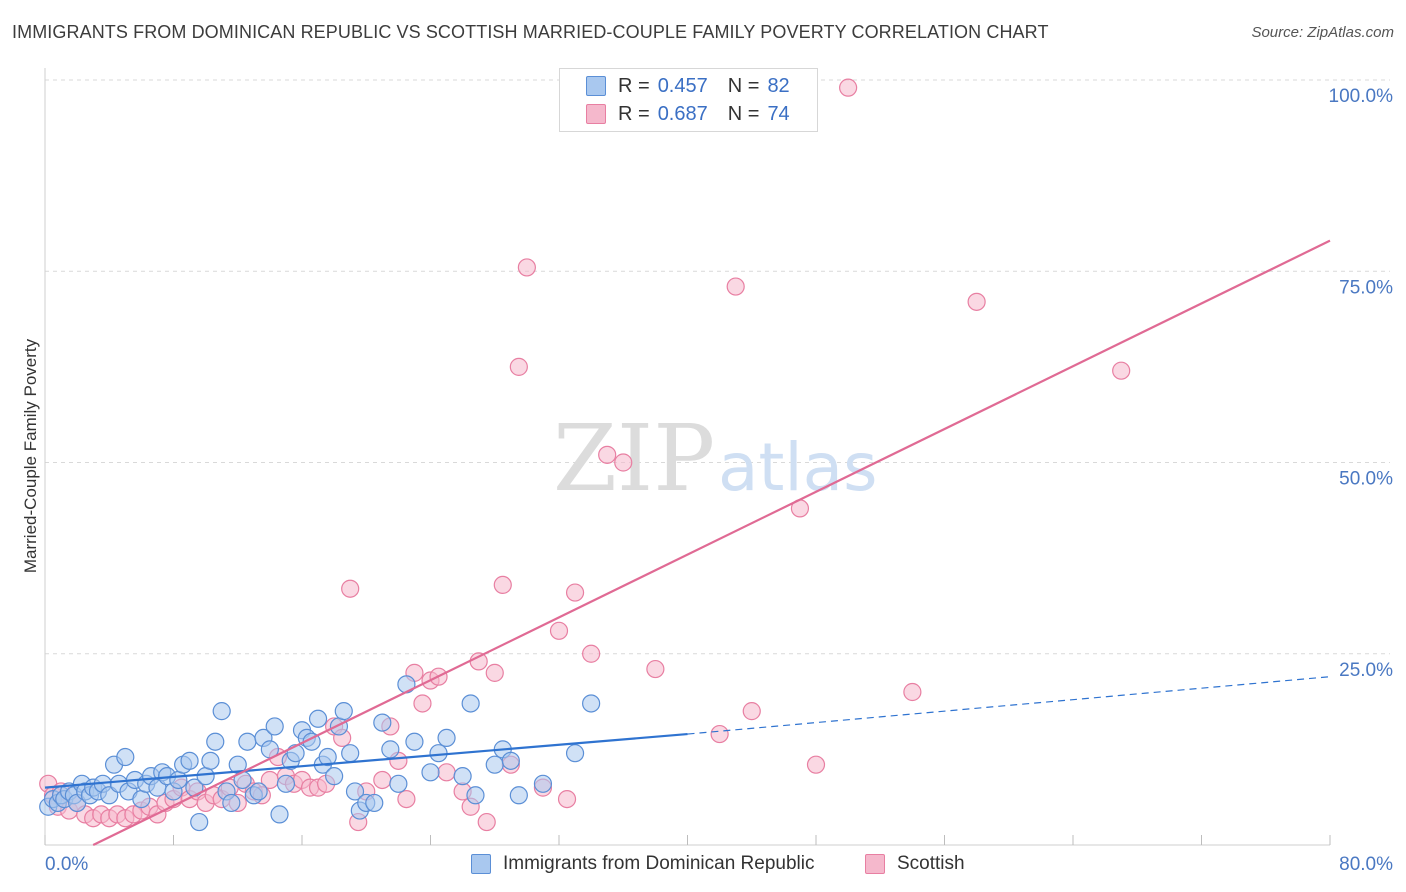  I want to click on source-label: Source: ZipAtlas.com, so click(1322, 32).